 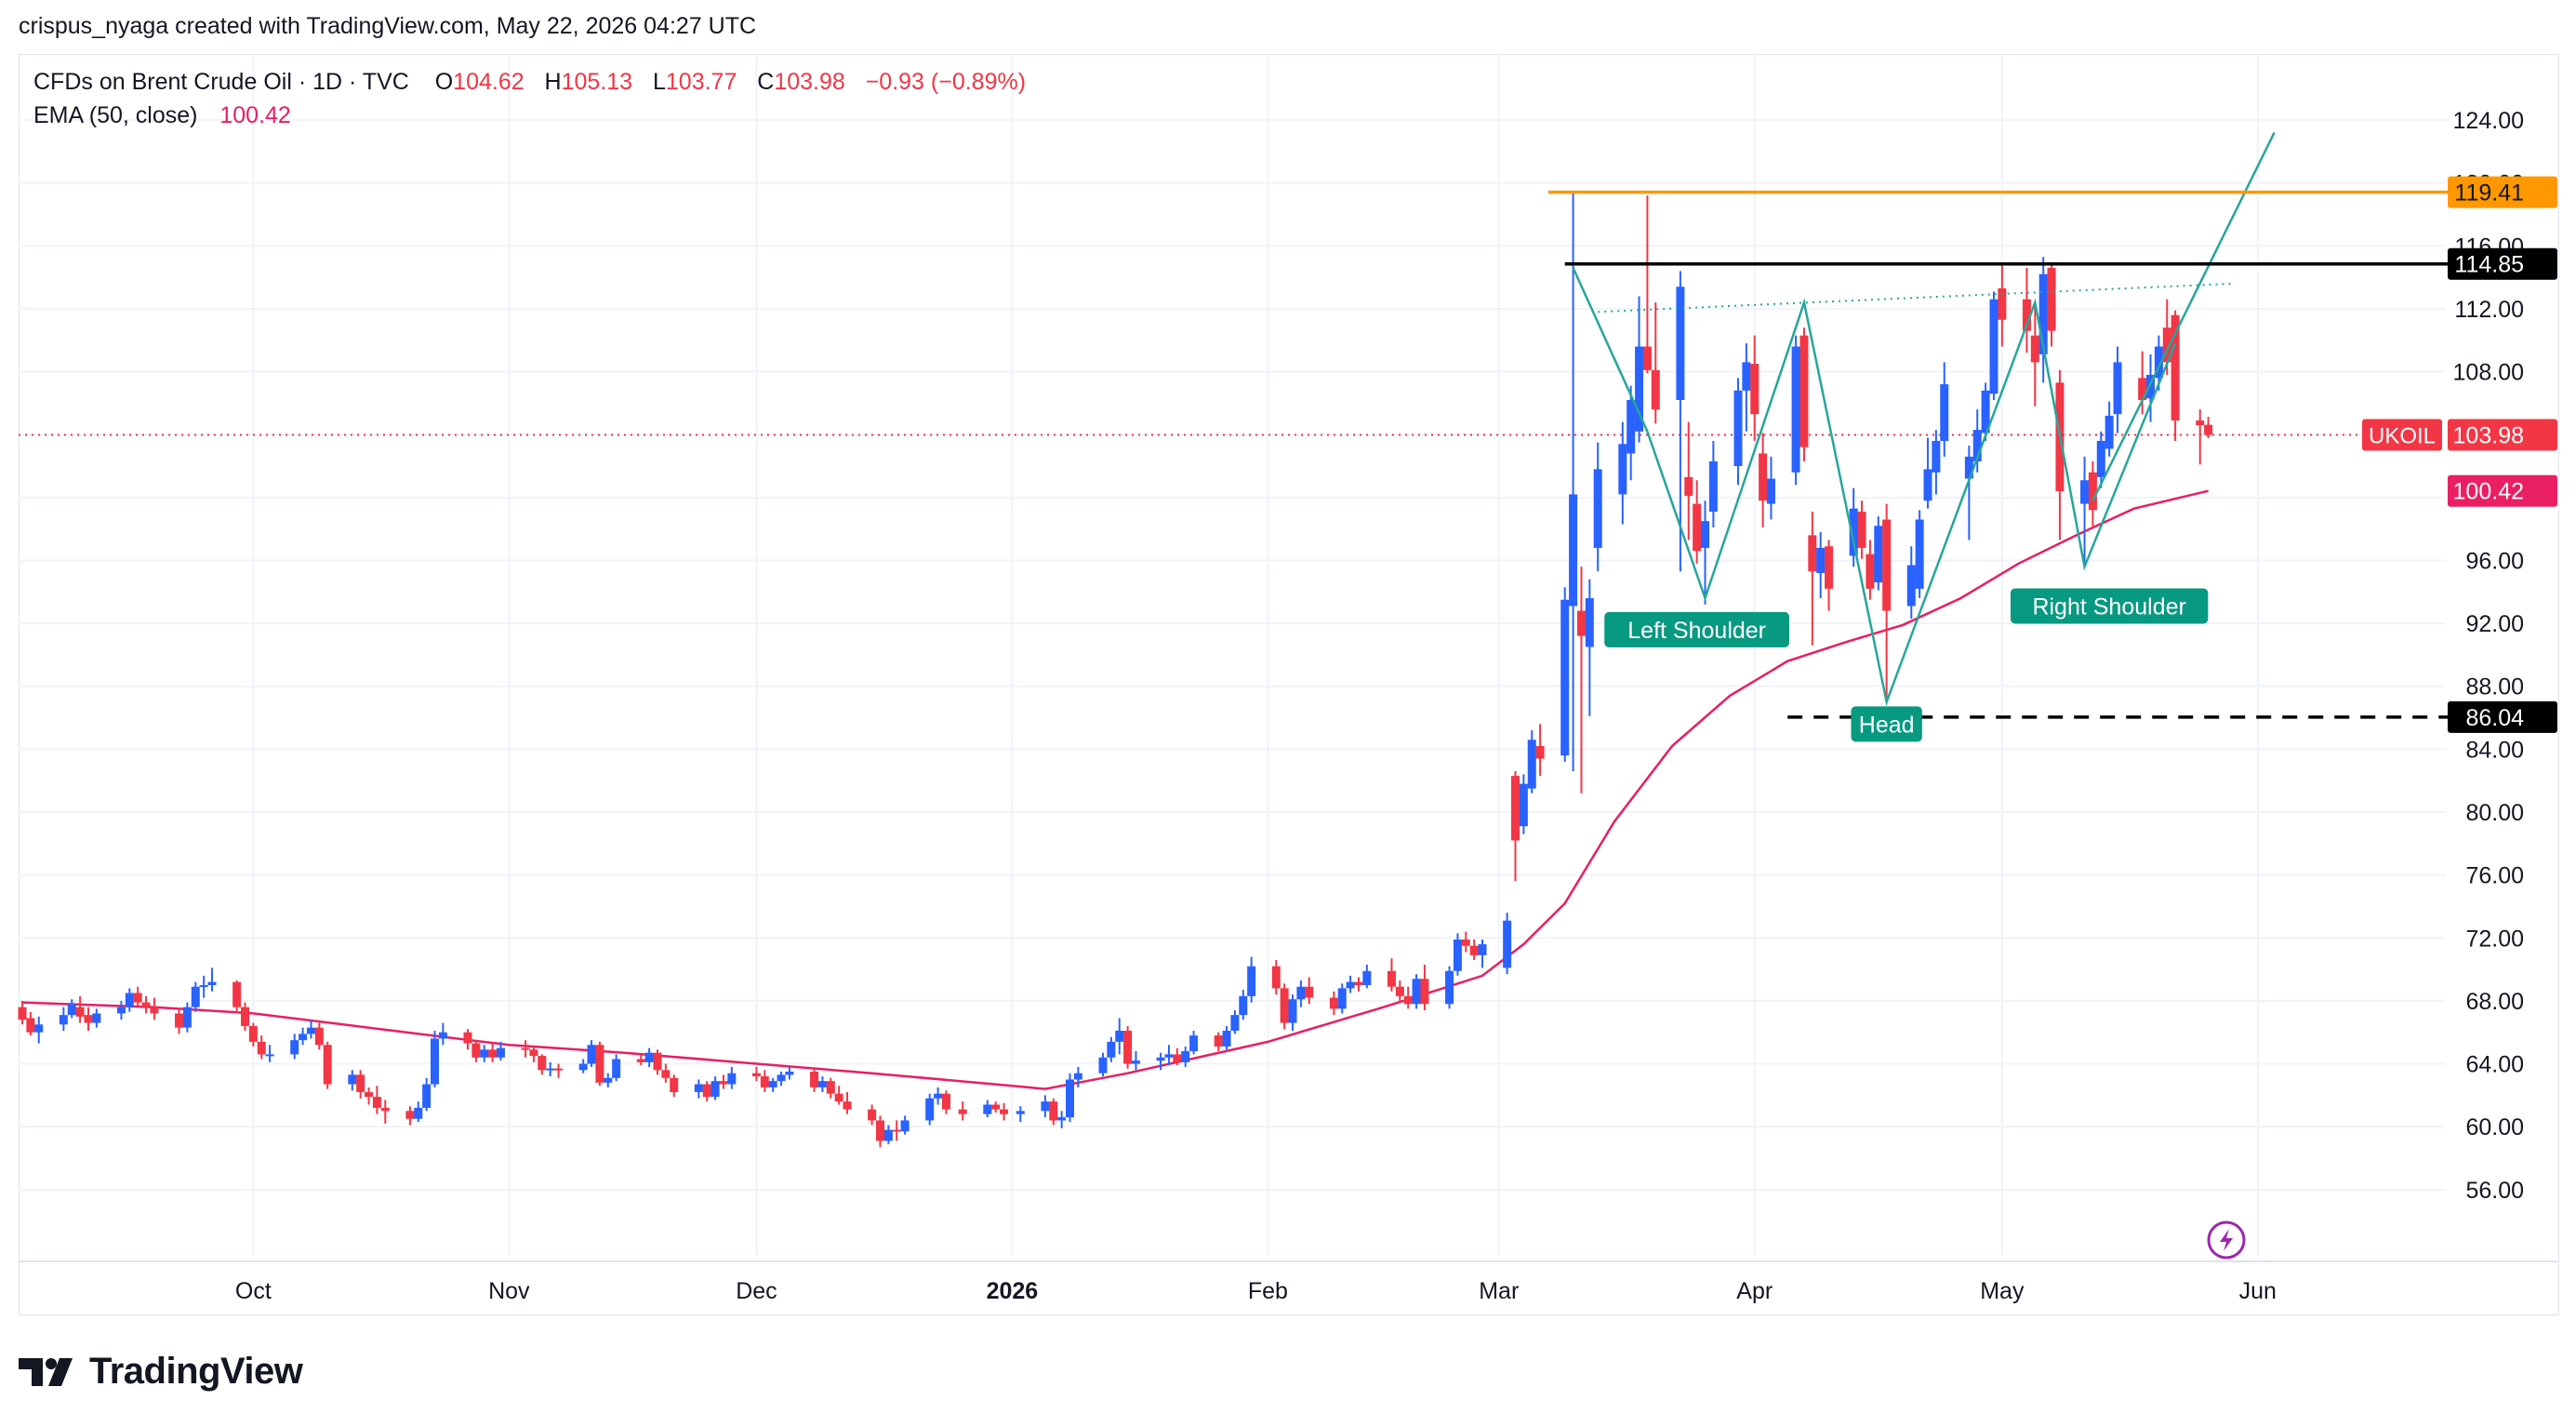 What do you see at coordinates (597, 82) in the screenshot?
I see `high-value: 105.13` at bounding box center [597, 82].